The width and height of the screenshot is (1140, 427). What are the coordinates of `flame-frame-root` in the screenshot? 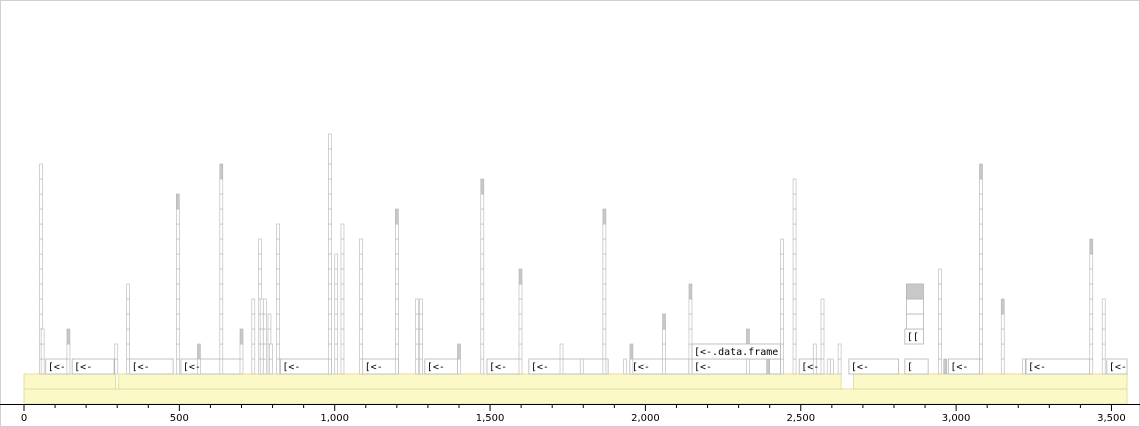 It's located at (575, 396).